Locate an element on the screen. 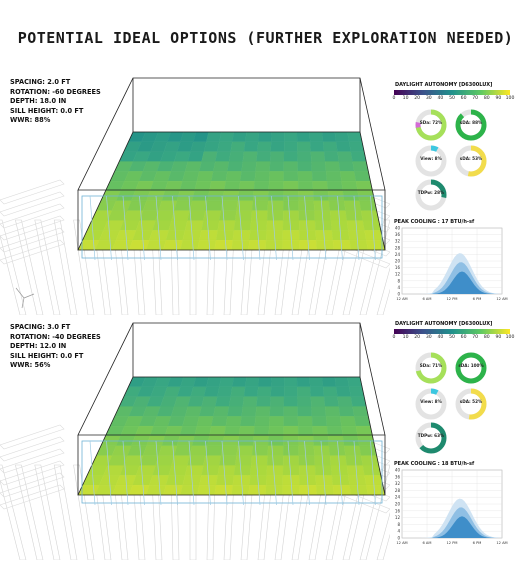 The width and height of the screenshot is (531, 562). legend-tick: 90 is located at coordinates (498, 98).